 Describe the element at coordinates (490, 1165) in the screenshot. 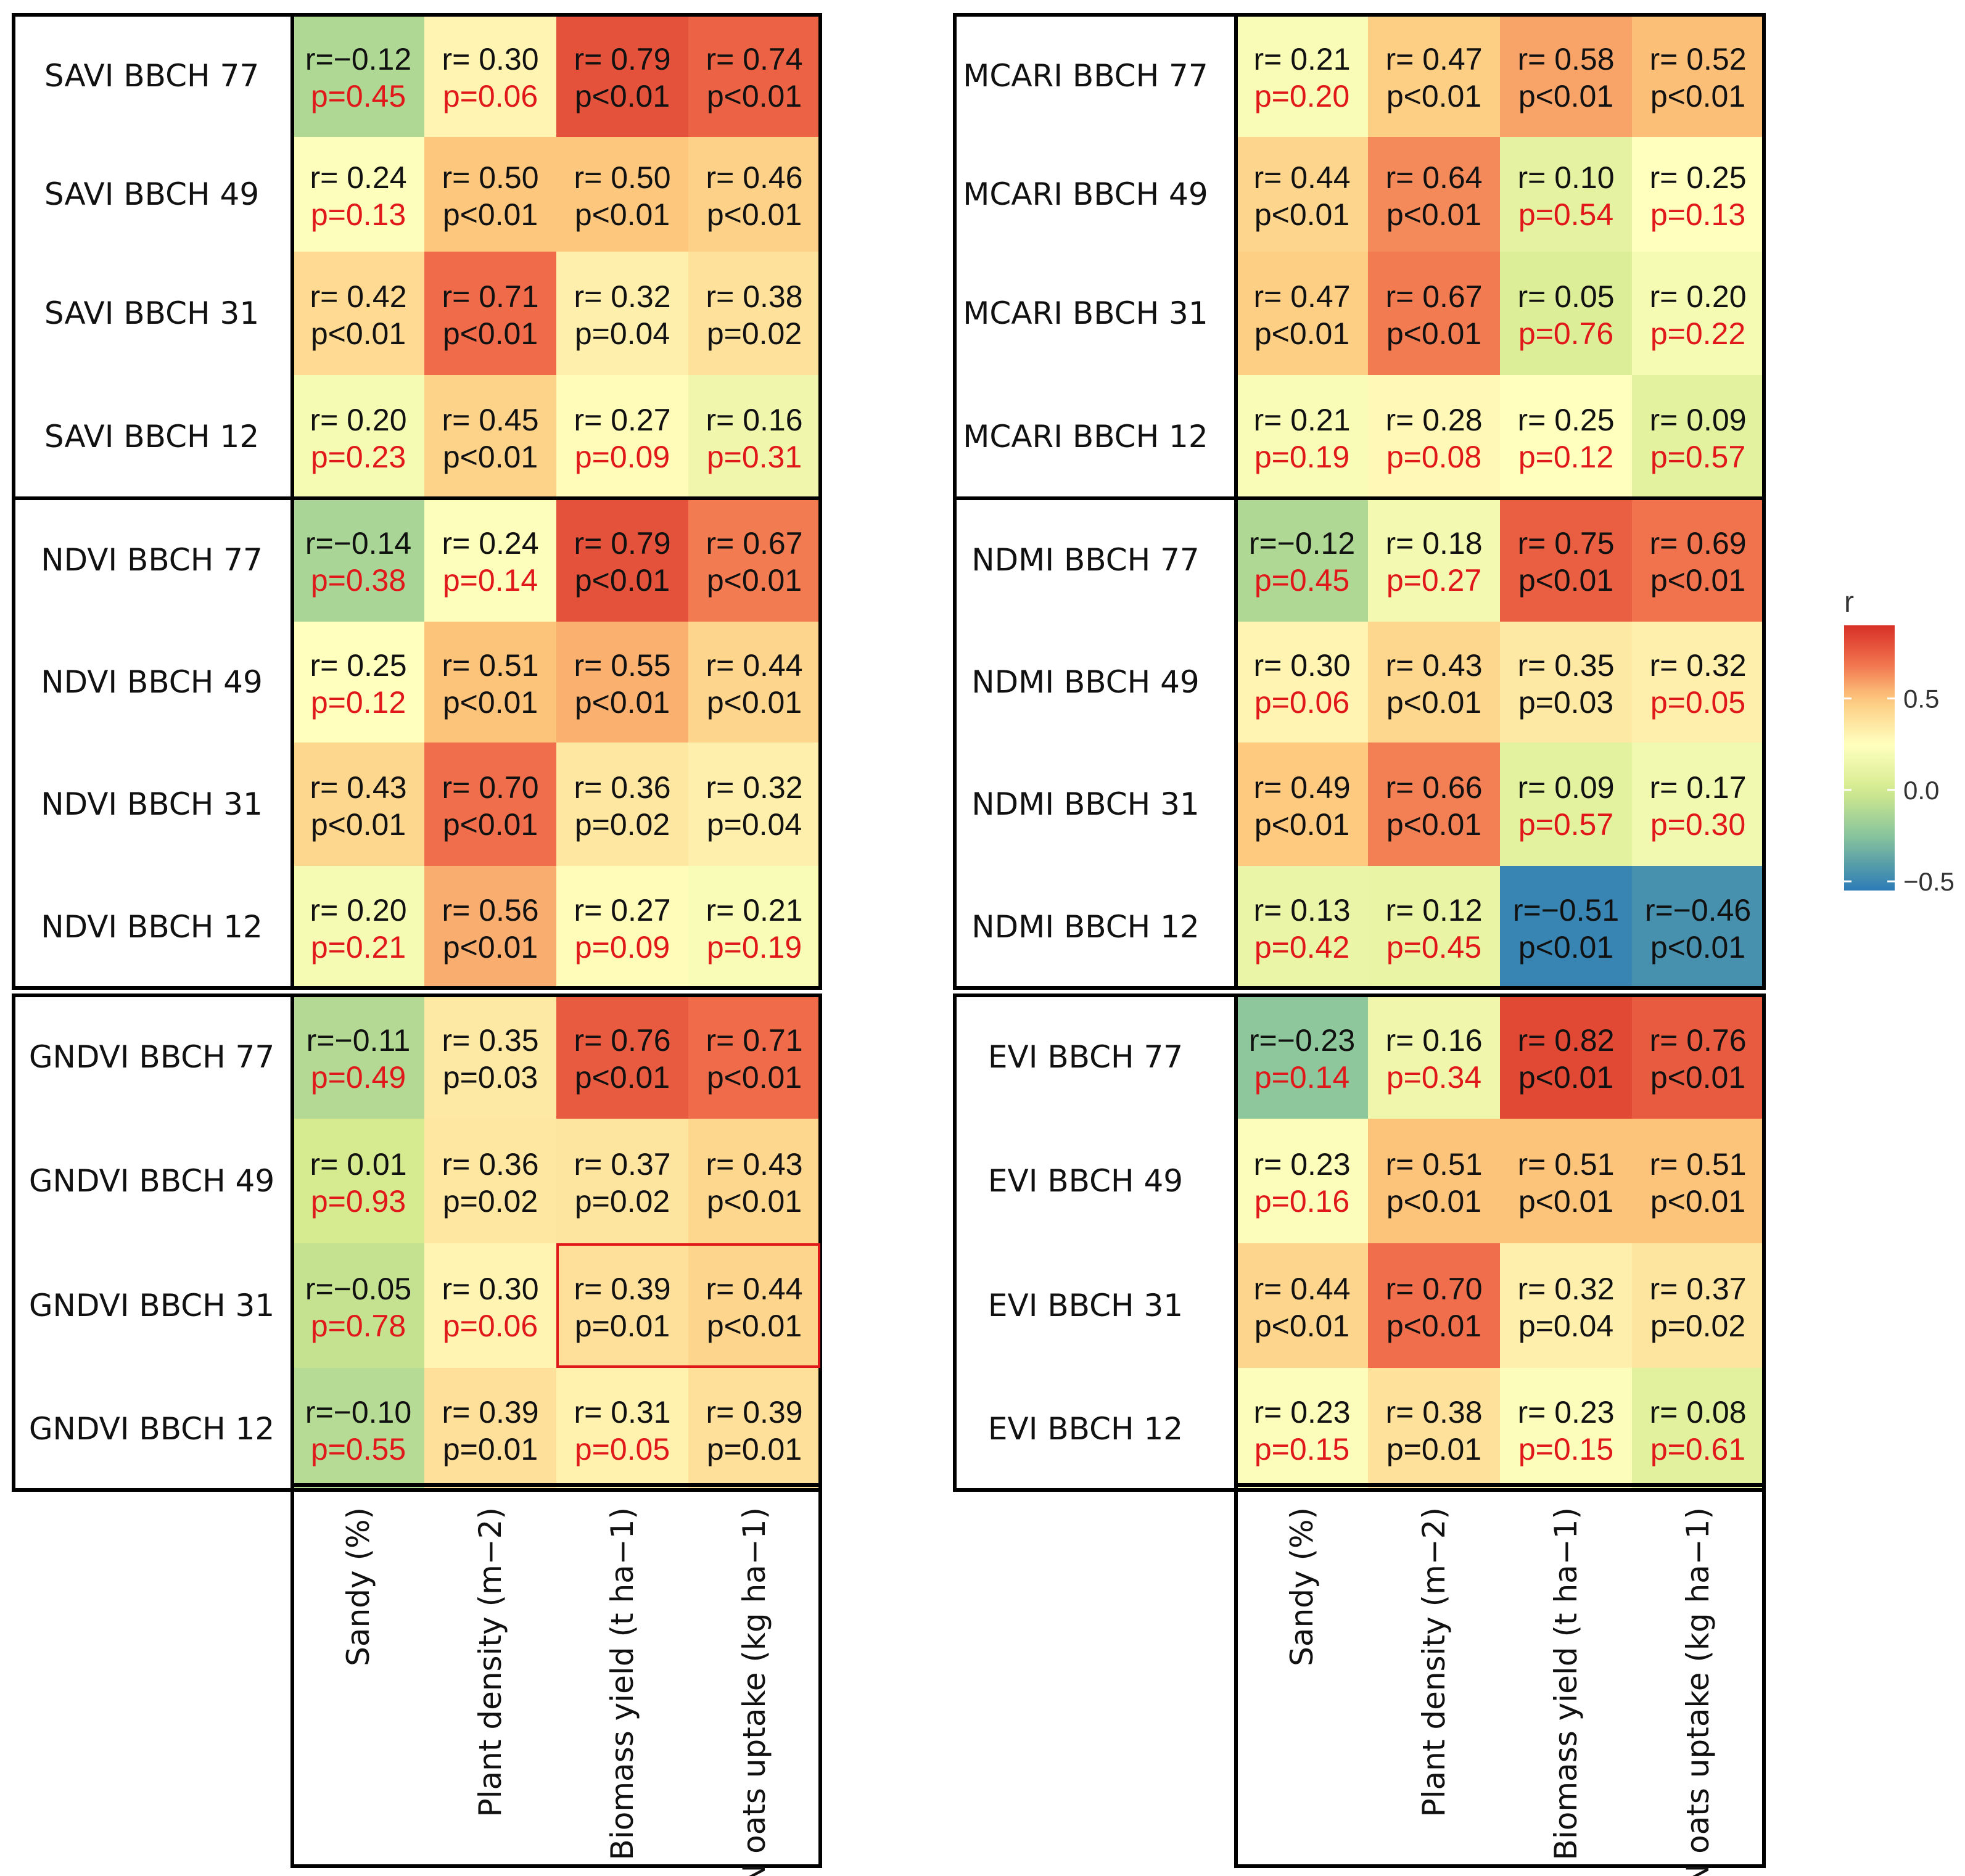

I see `cell-r-value: r= 0.36` at that location.